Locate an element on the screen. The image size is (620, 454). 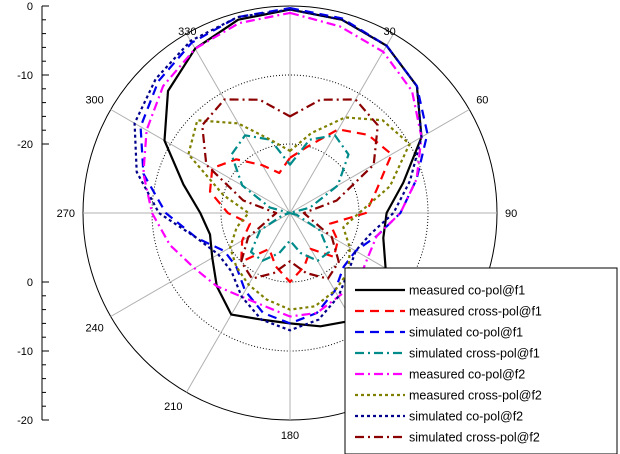
radial-axis: 0 -20 -10 -10 -20 0 is located at coordinates (33, 214).